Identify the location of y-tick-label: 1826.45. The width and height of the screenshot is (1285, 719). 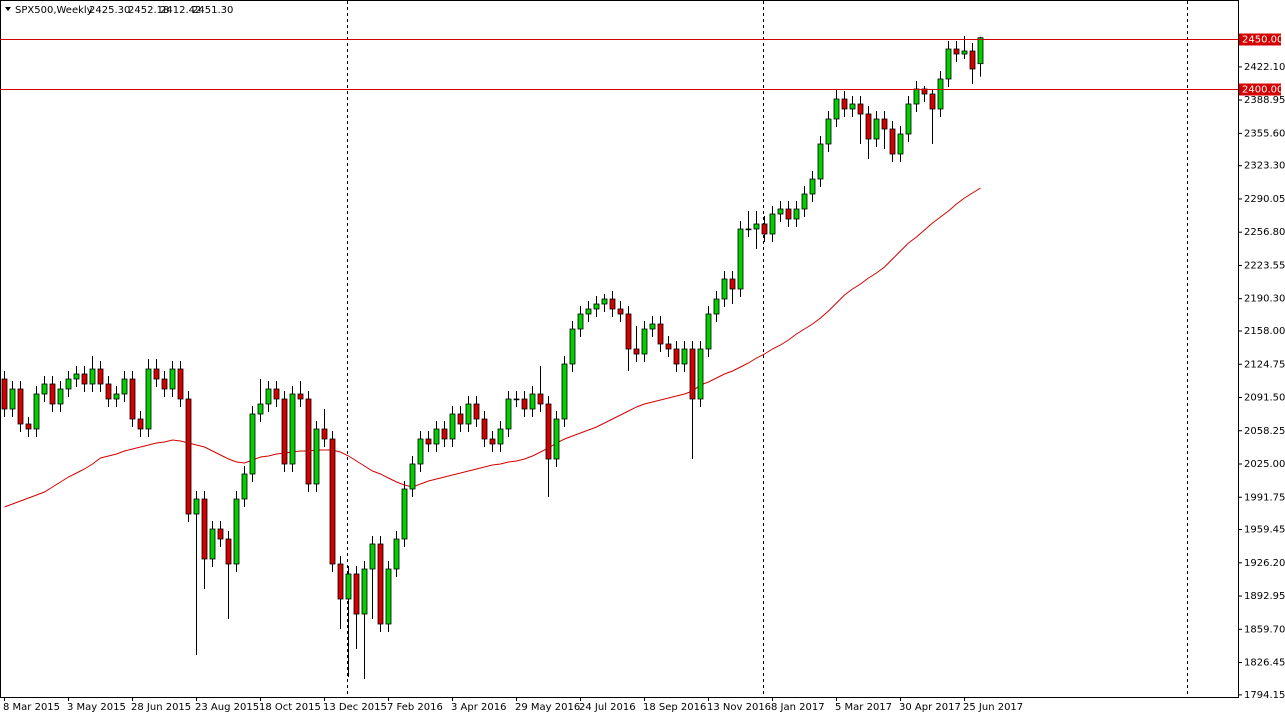
(1264, 663).